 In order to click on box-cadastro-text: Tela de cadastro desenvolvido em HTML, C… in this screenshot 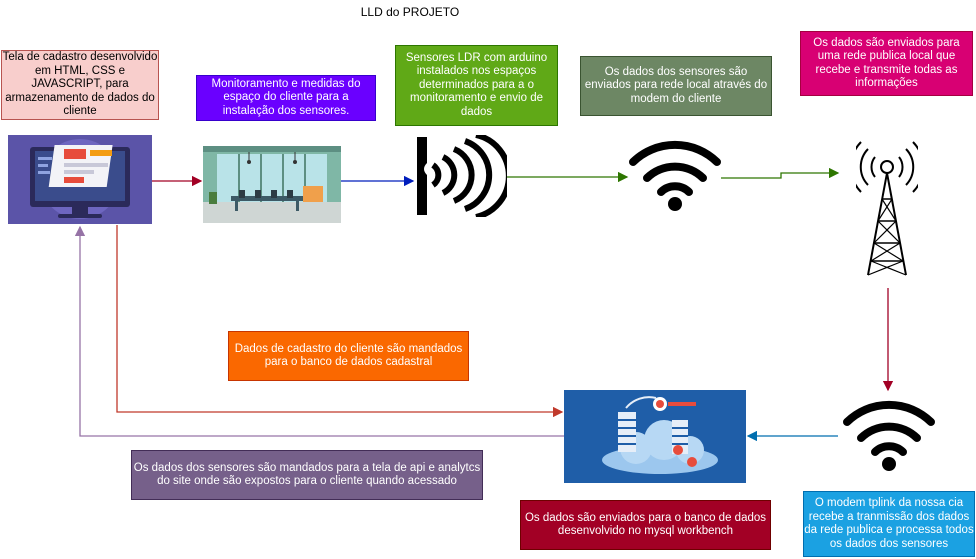, I will do `click(80, 84)`.